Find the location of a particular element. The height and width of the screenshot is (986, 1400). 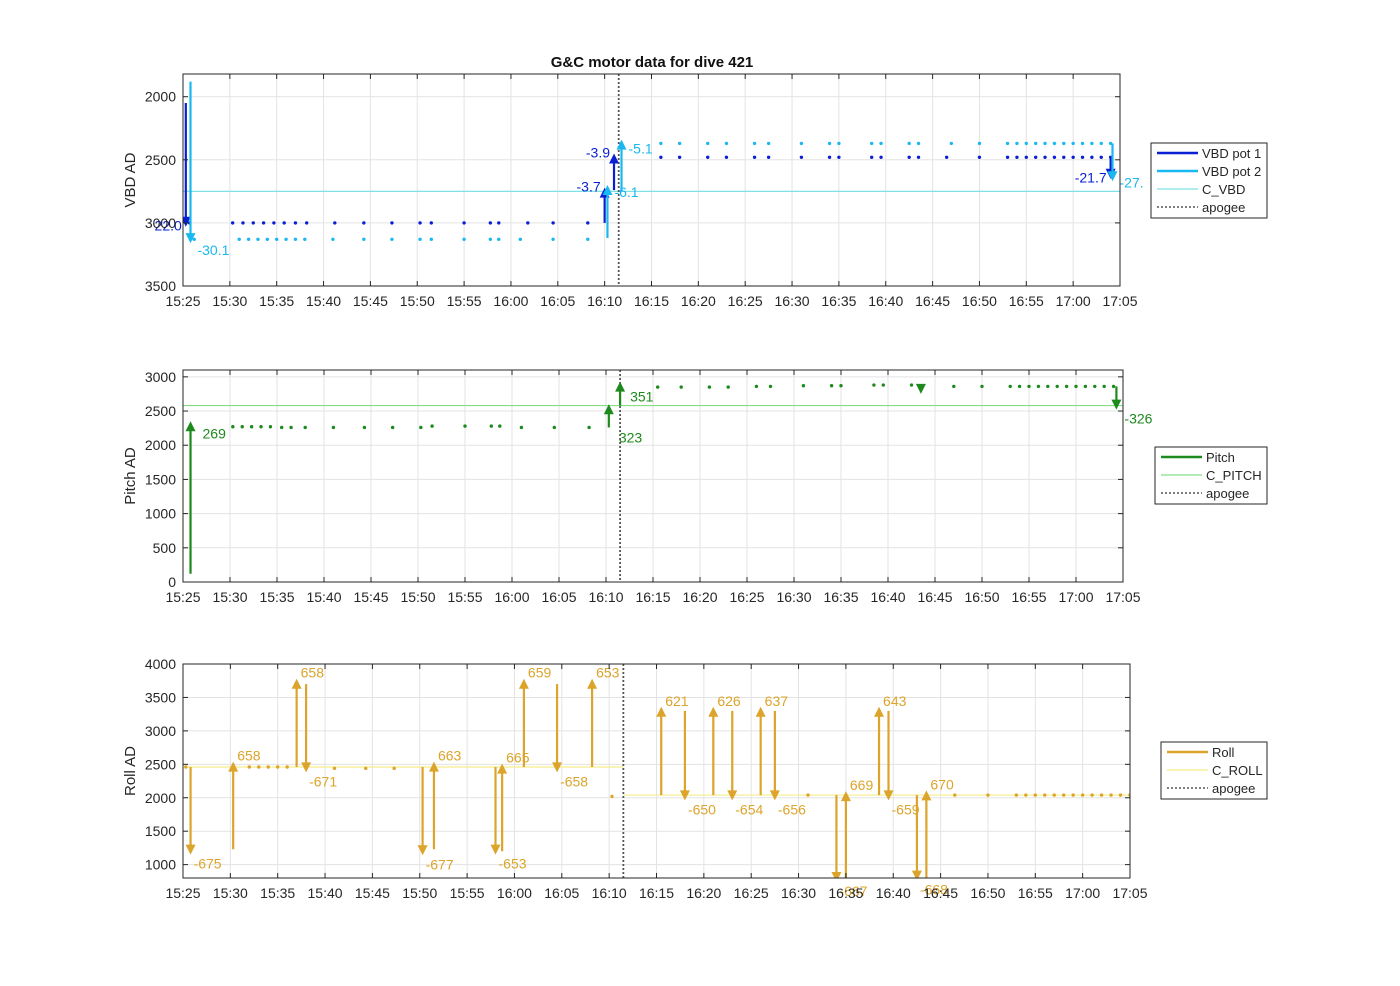

roll-ytick-label: 2500 is located at coordinates (160, 764).